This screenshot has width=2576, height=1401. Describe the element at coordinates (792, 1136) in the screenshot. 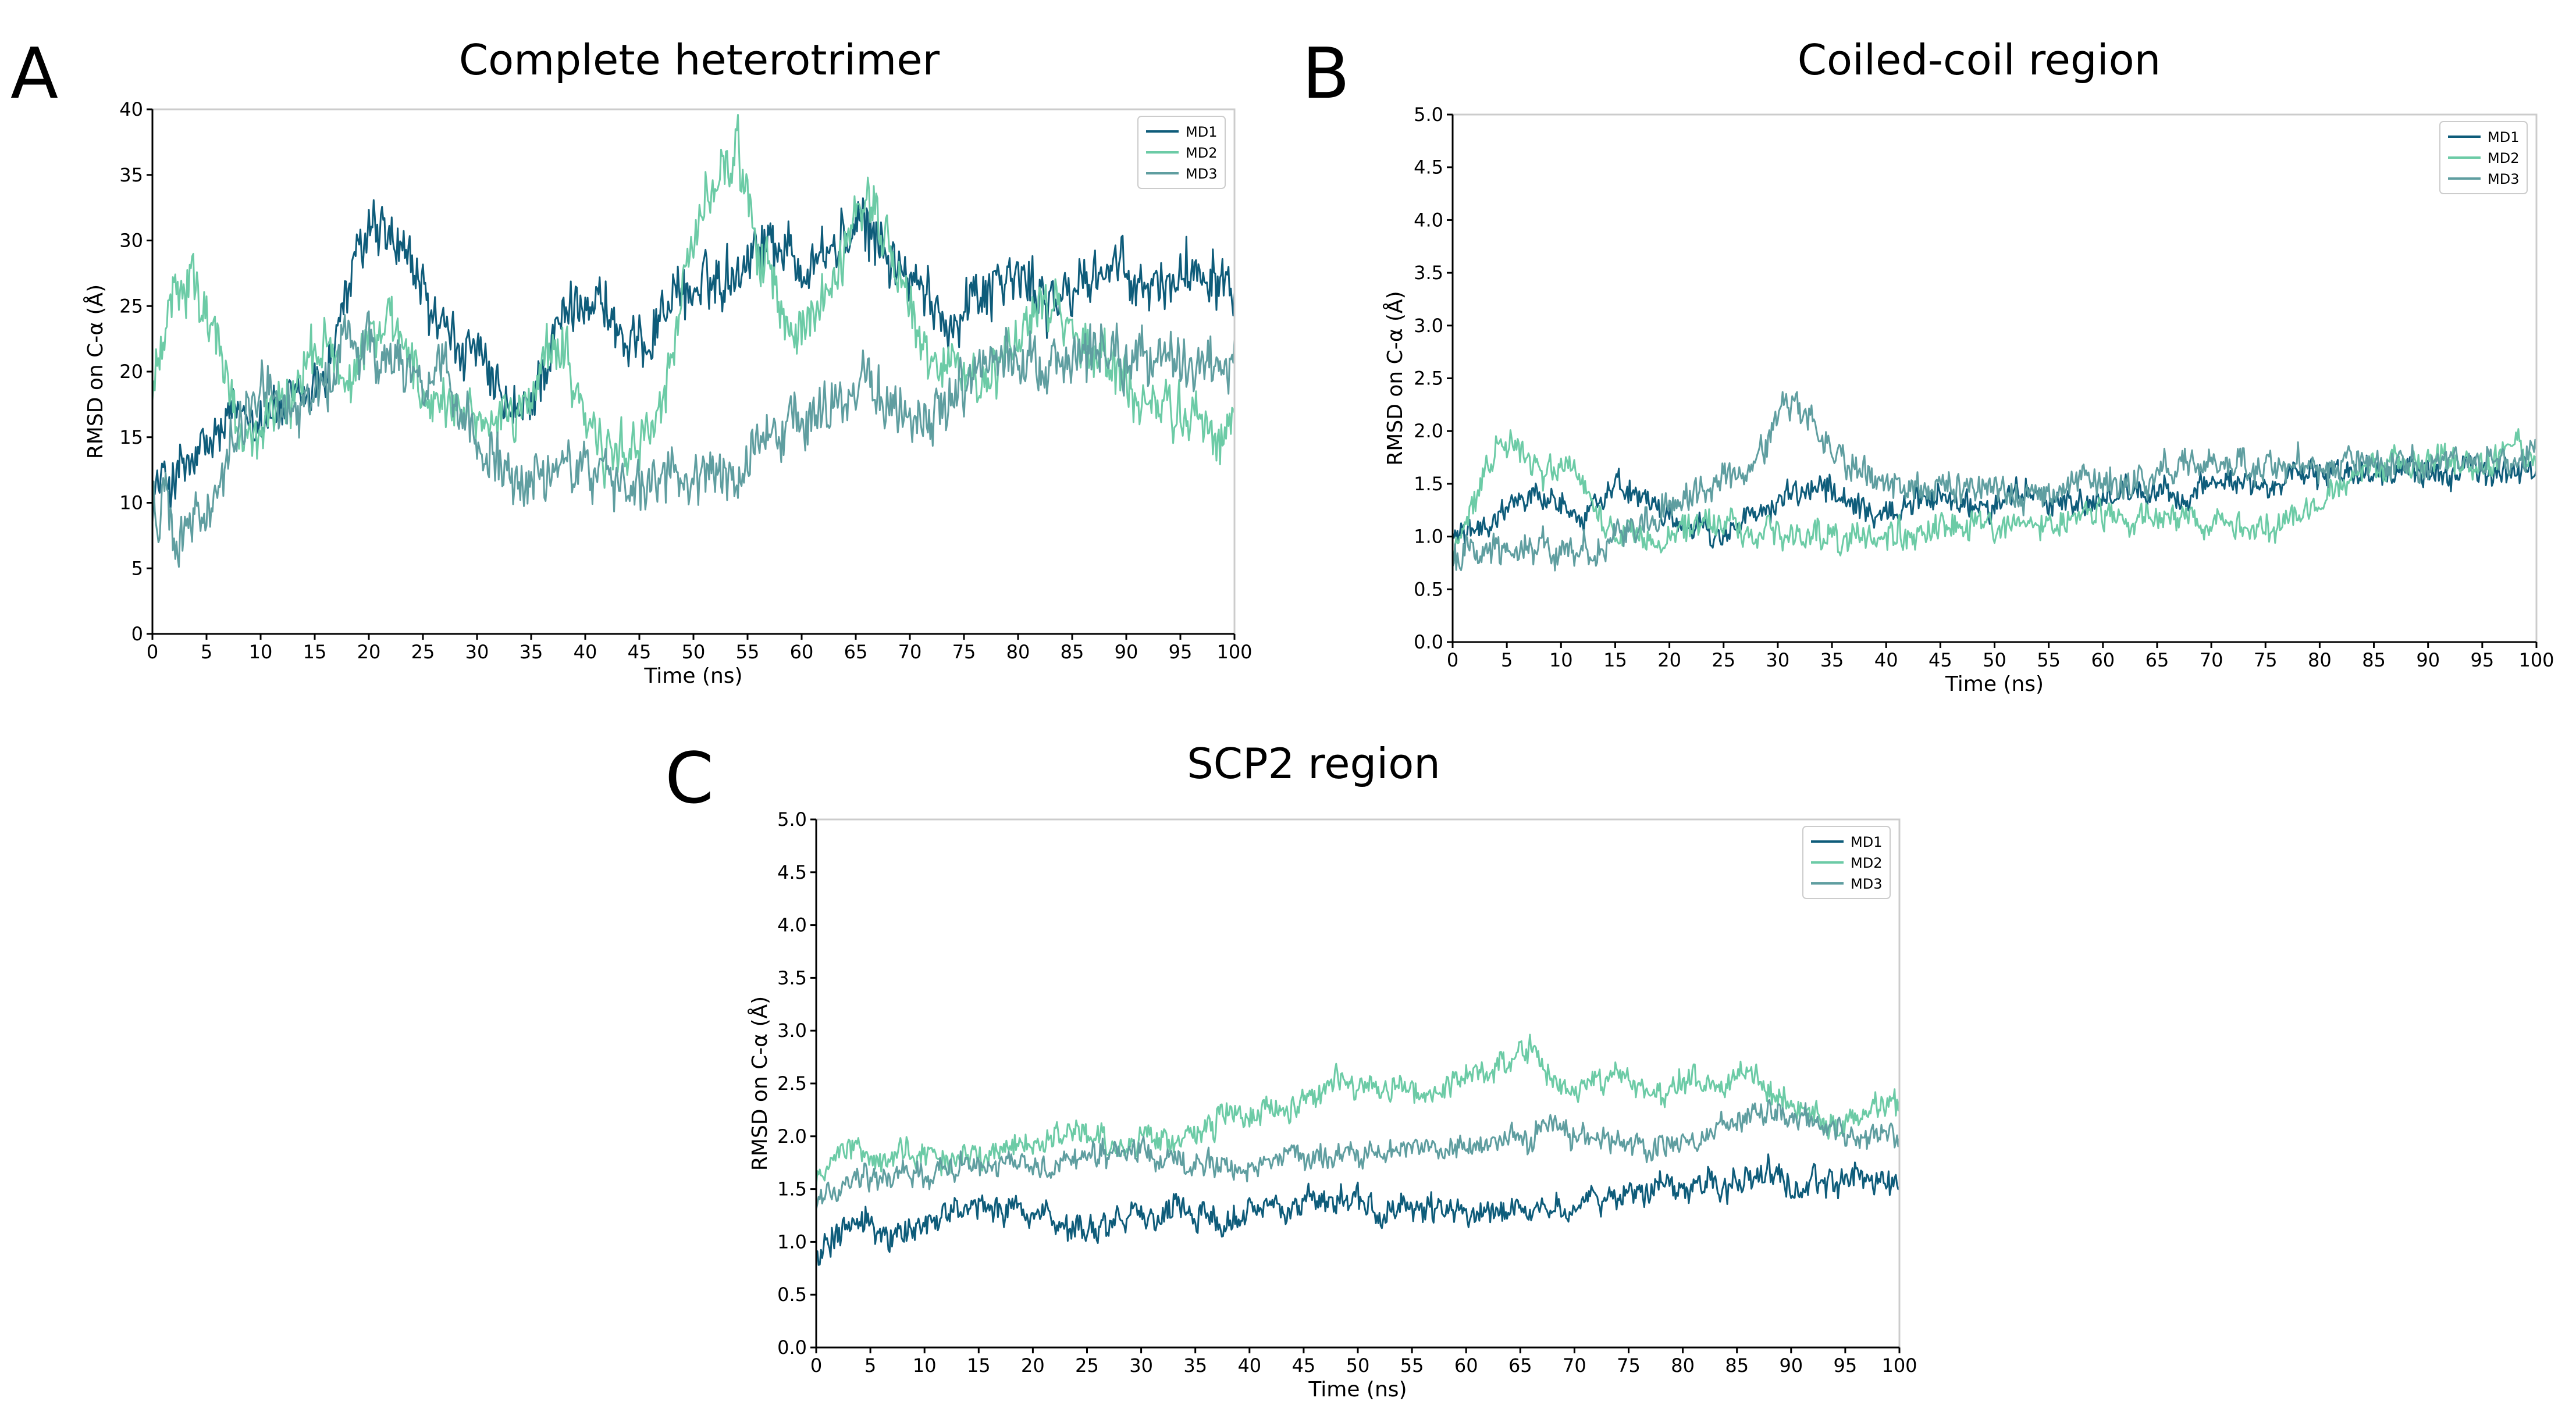

I see `y-tick-label: 2.0` at that location.